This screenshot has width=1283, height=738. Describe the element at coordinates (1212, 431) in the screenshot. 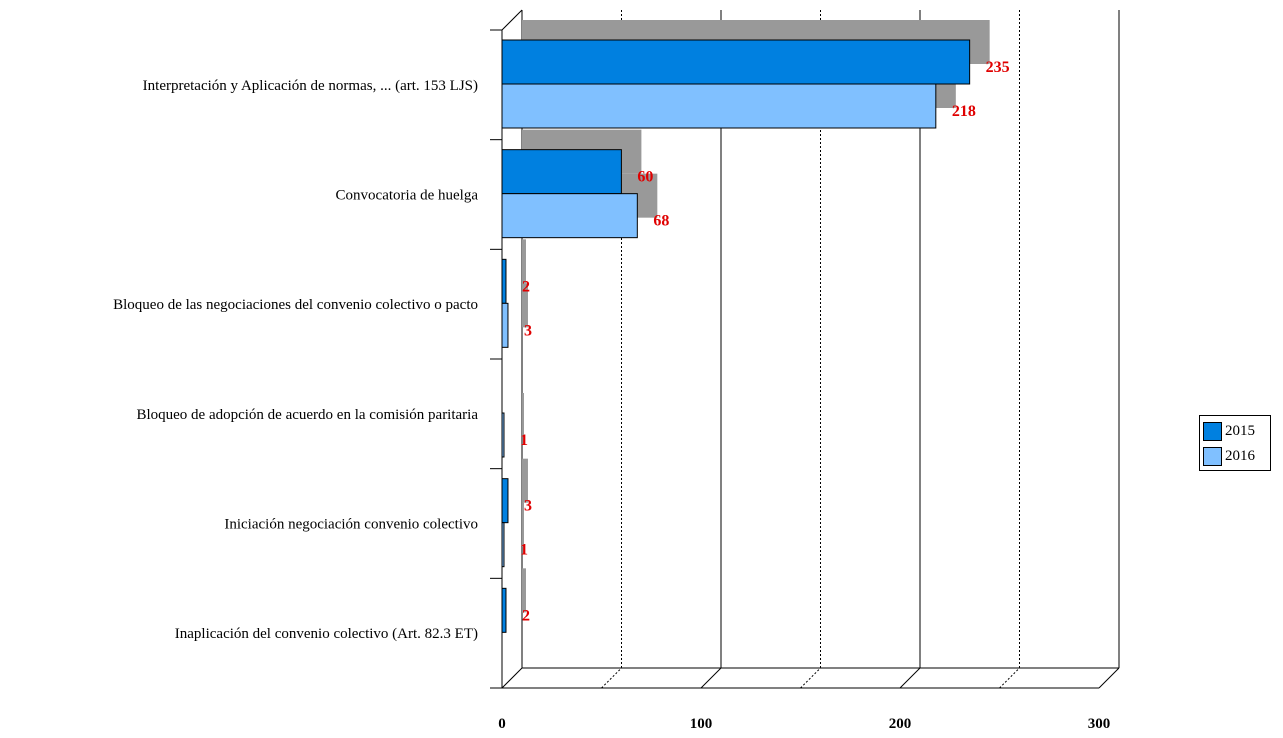

I see `legend-swatch-2015` at that location.